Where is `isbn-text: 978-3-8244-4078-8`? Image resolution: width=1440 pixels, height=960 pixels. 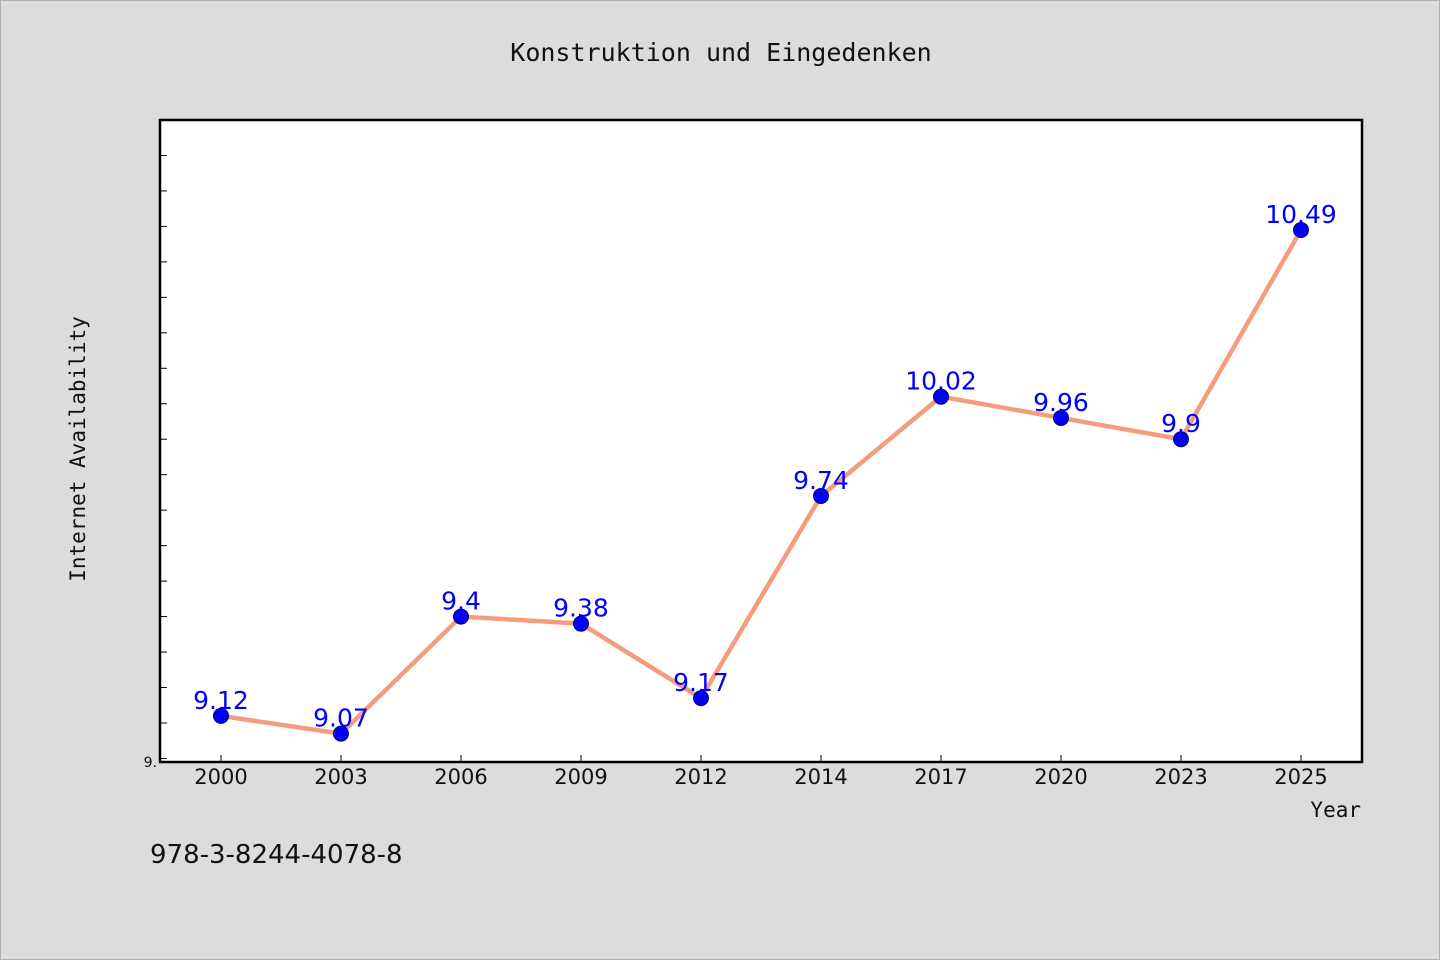 isbn-text: 978-3-8244-4078-8 is located at coordinates (276, 855).